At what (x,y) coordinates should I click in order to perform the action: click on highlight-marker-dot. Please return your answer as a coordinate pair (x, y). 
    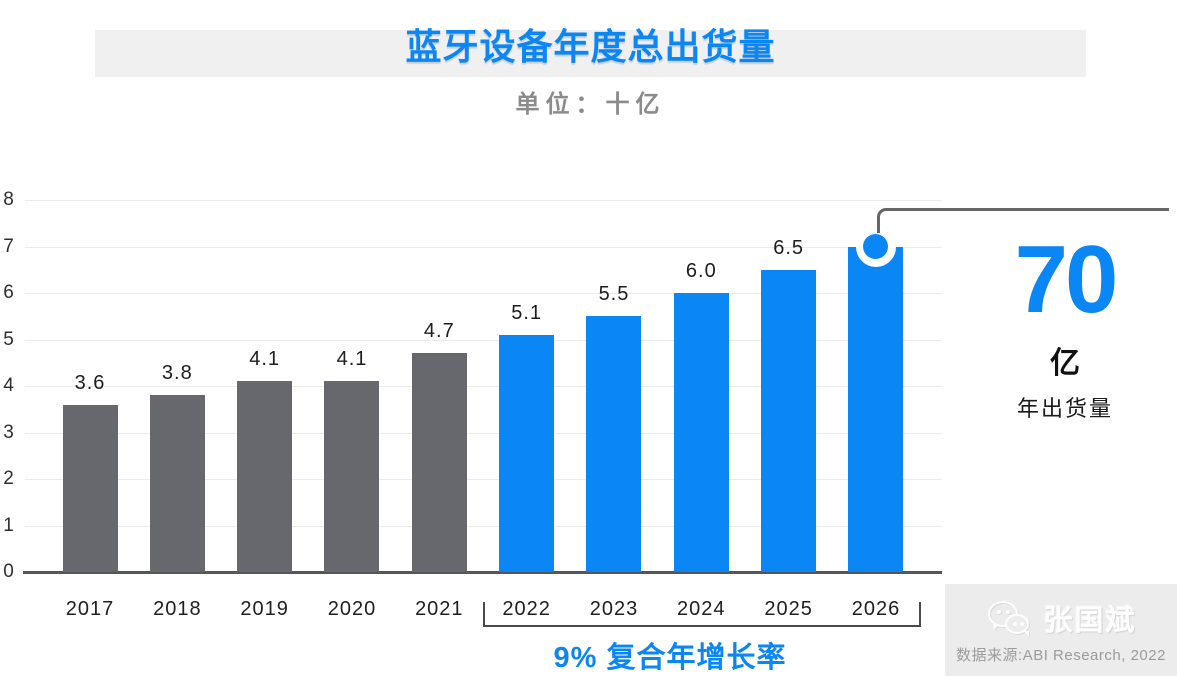
    Looking at the image, I should click on (876, 246).